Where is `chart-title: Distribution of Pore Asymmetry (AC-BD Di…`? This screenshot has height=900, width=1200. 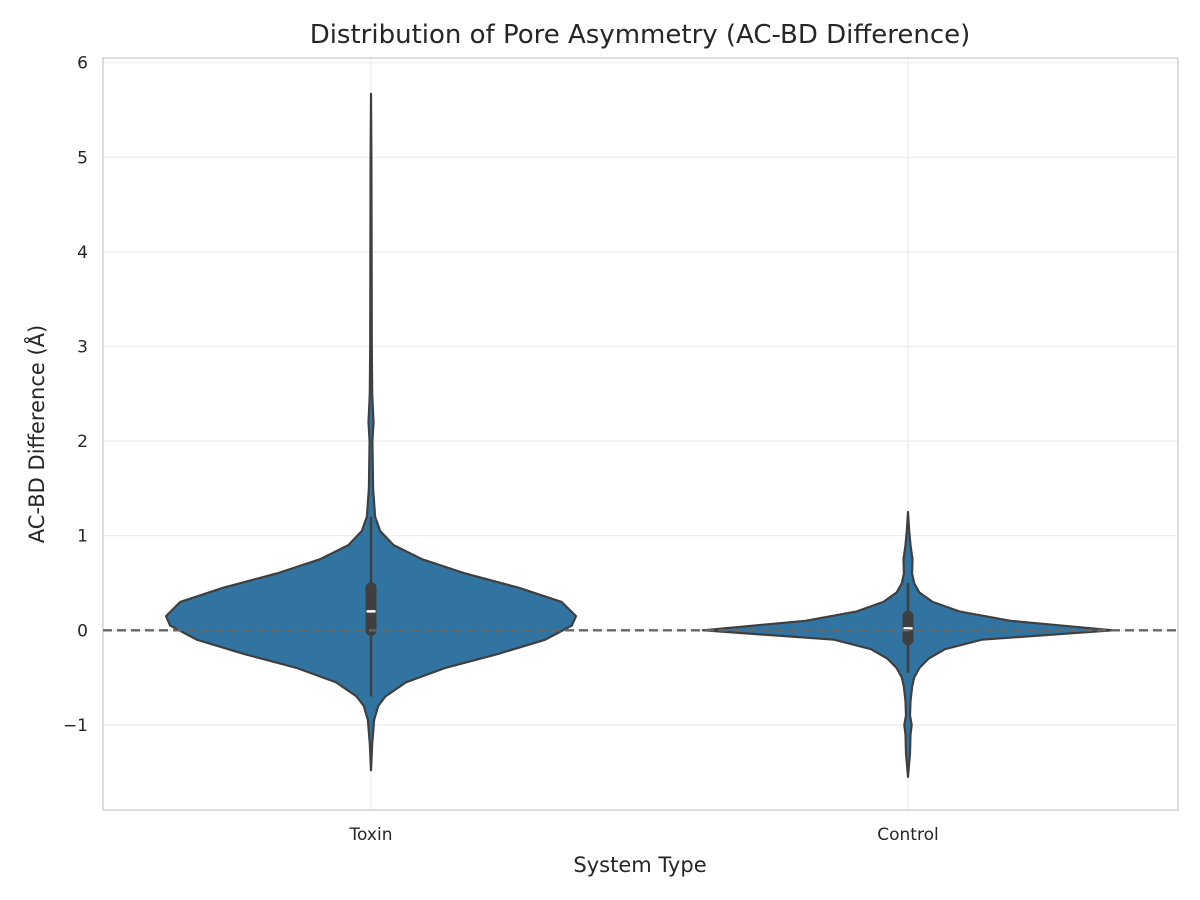
chart-title: Distribution of Pore Asymmetry (AC-BD Di… is located at coordinates (640, 35).